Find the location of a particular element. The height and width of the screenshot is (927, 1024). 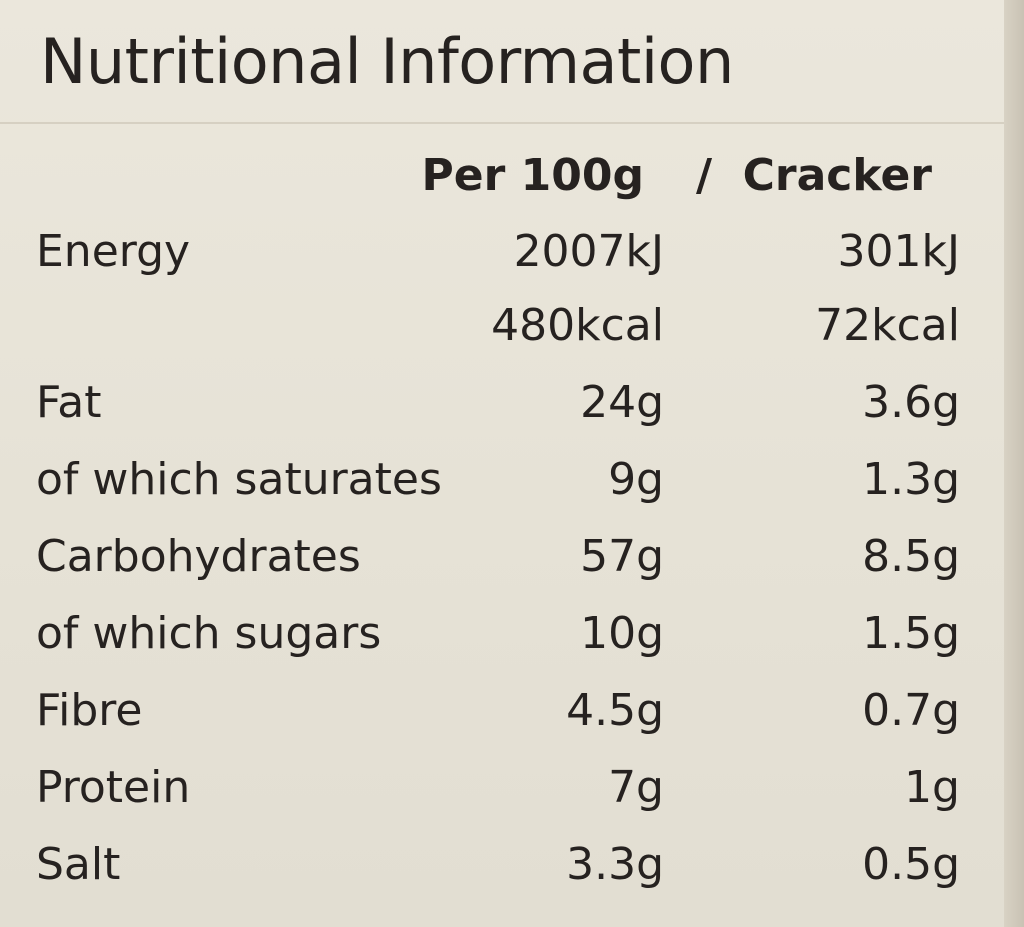

page-title: Nutritional Information is located at coordinates (387, 61).